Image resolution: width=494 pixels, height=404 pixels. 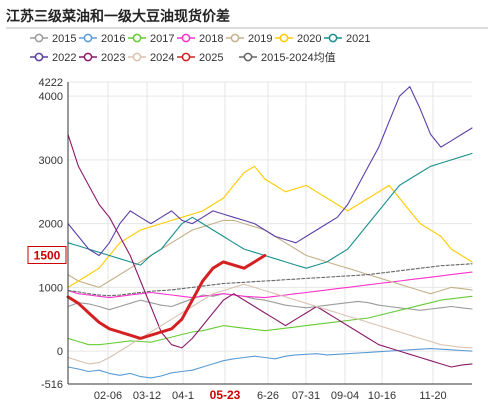 I want to click on y-tick-label: -516, so click(x=52, y=385).